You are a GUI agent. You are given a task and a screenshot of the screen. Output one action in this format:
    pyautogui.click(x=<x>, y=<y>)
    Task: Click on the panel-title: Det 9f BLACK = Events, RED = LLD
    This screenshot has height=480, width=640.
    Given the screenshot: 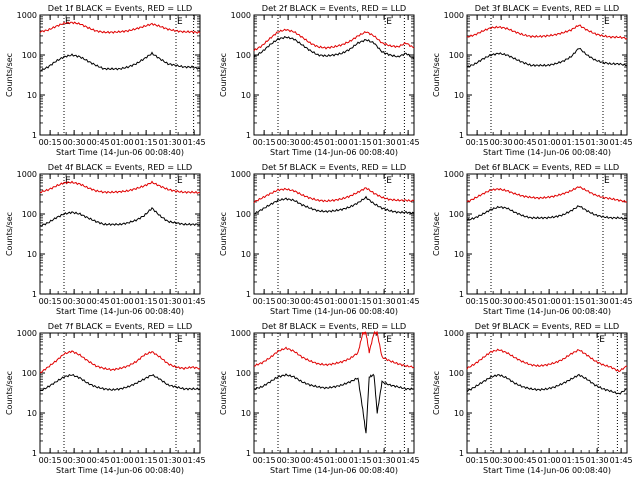 What is the action you would take?
    pyautogui.click(x=547, y=326)
    